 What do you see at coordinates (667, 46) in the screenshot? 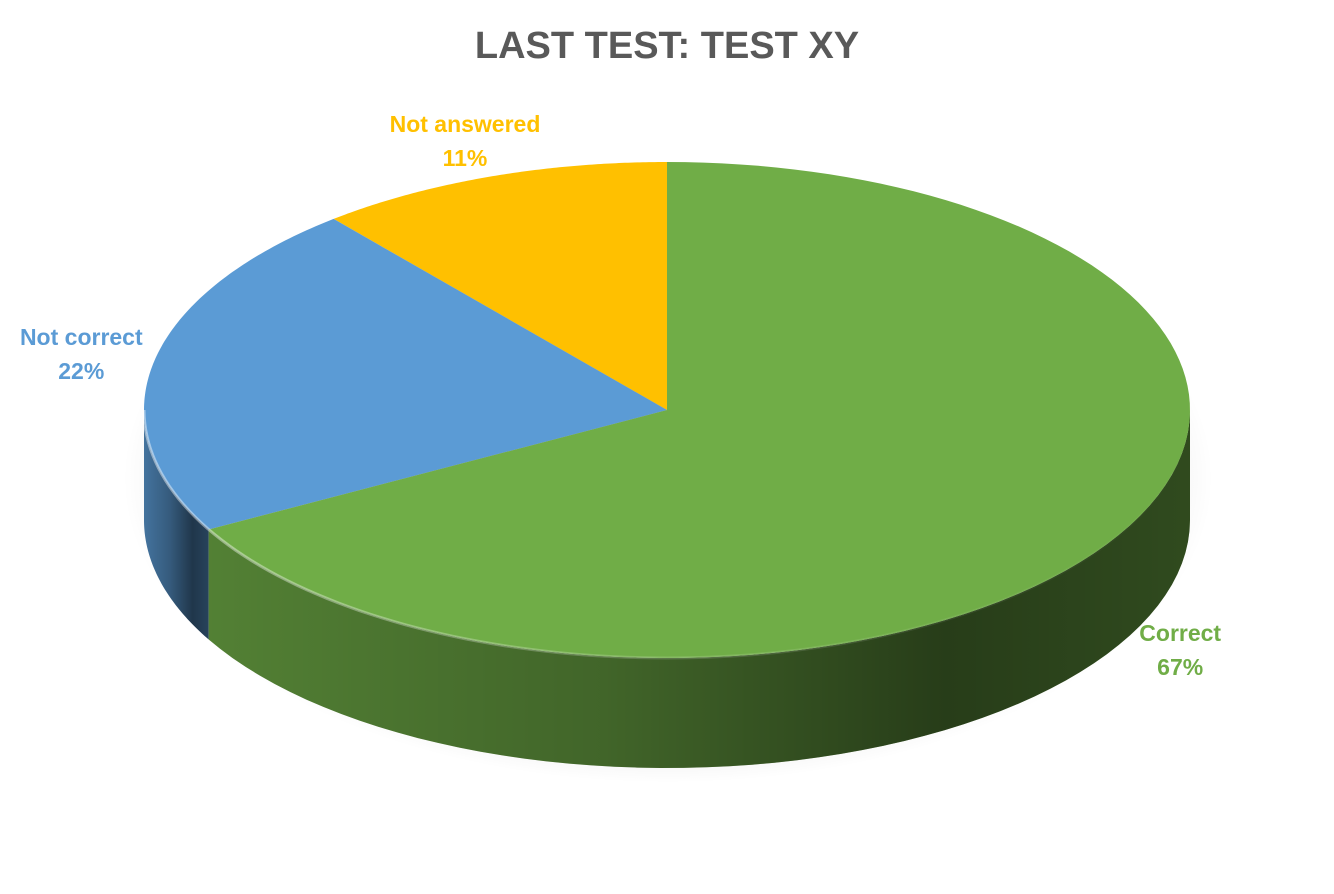
I see `chart-title: LAST TEST: TEST XY` at bounding box center [667, 46].